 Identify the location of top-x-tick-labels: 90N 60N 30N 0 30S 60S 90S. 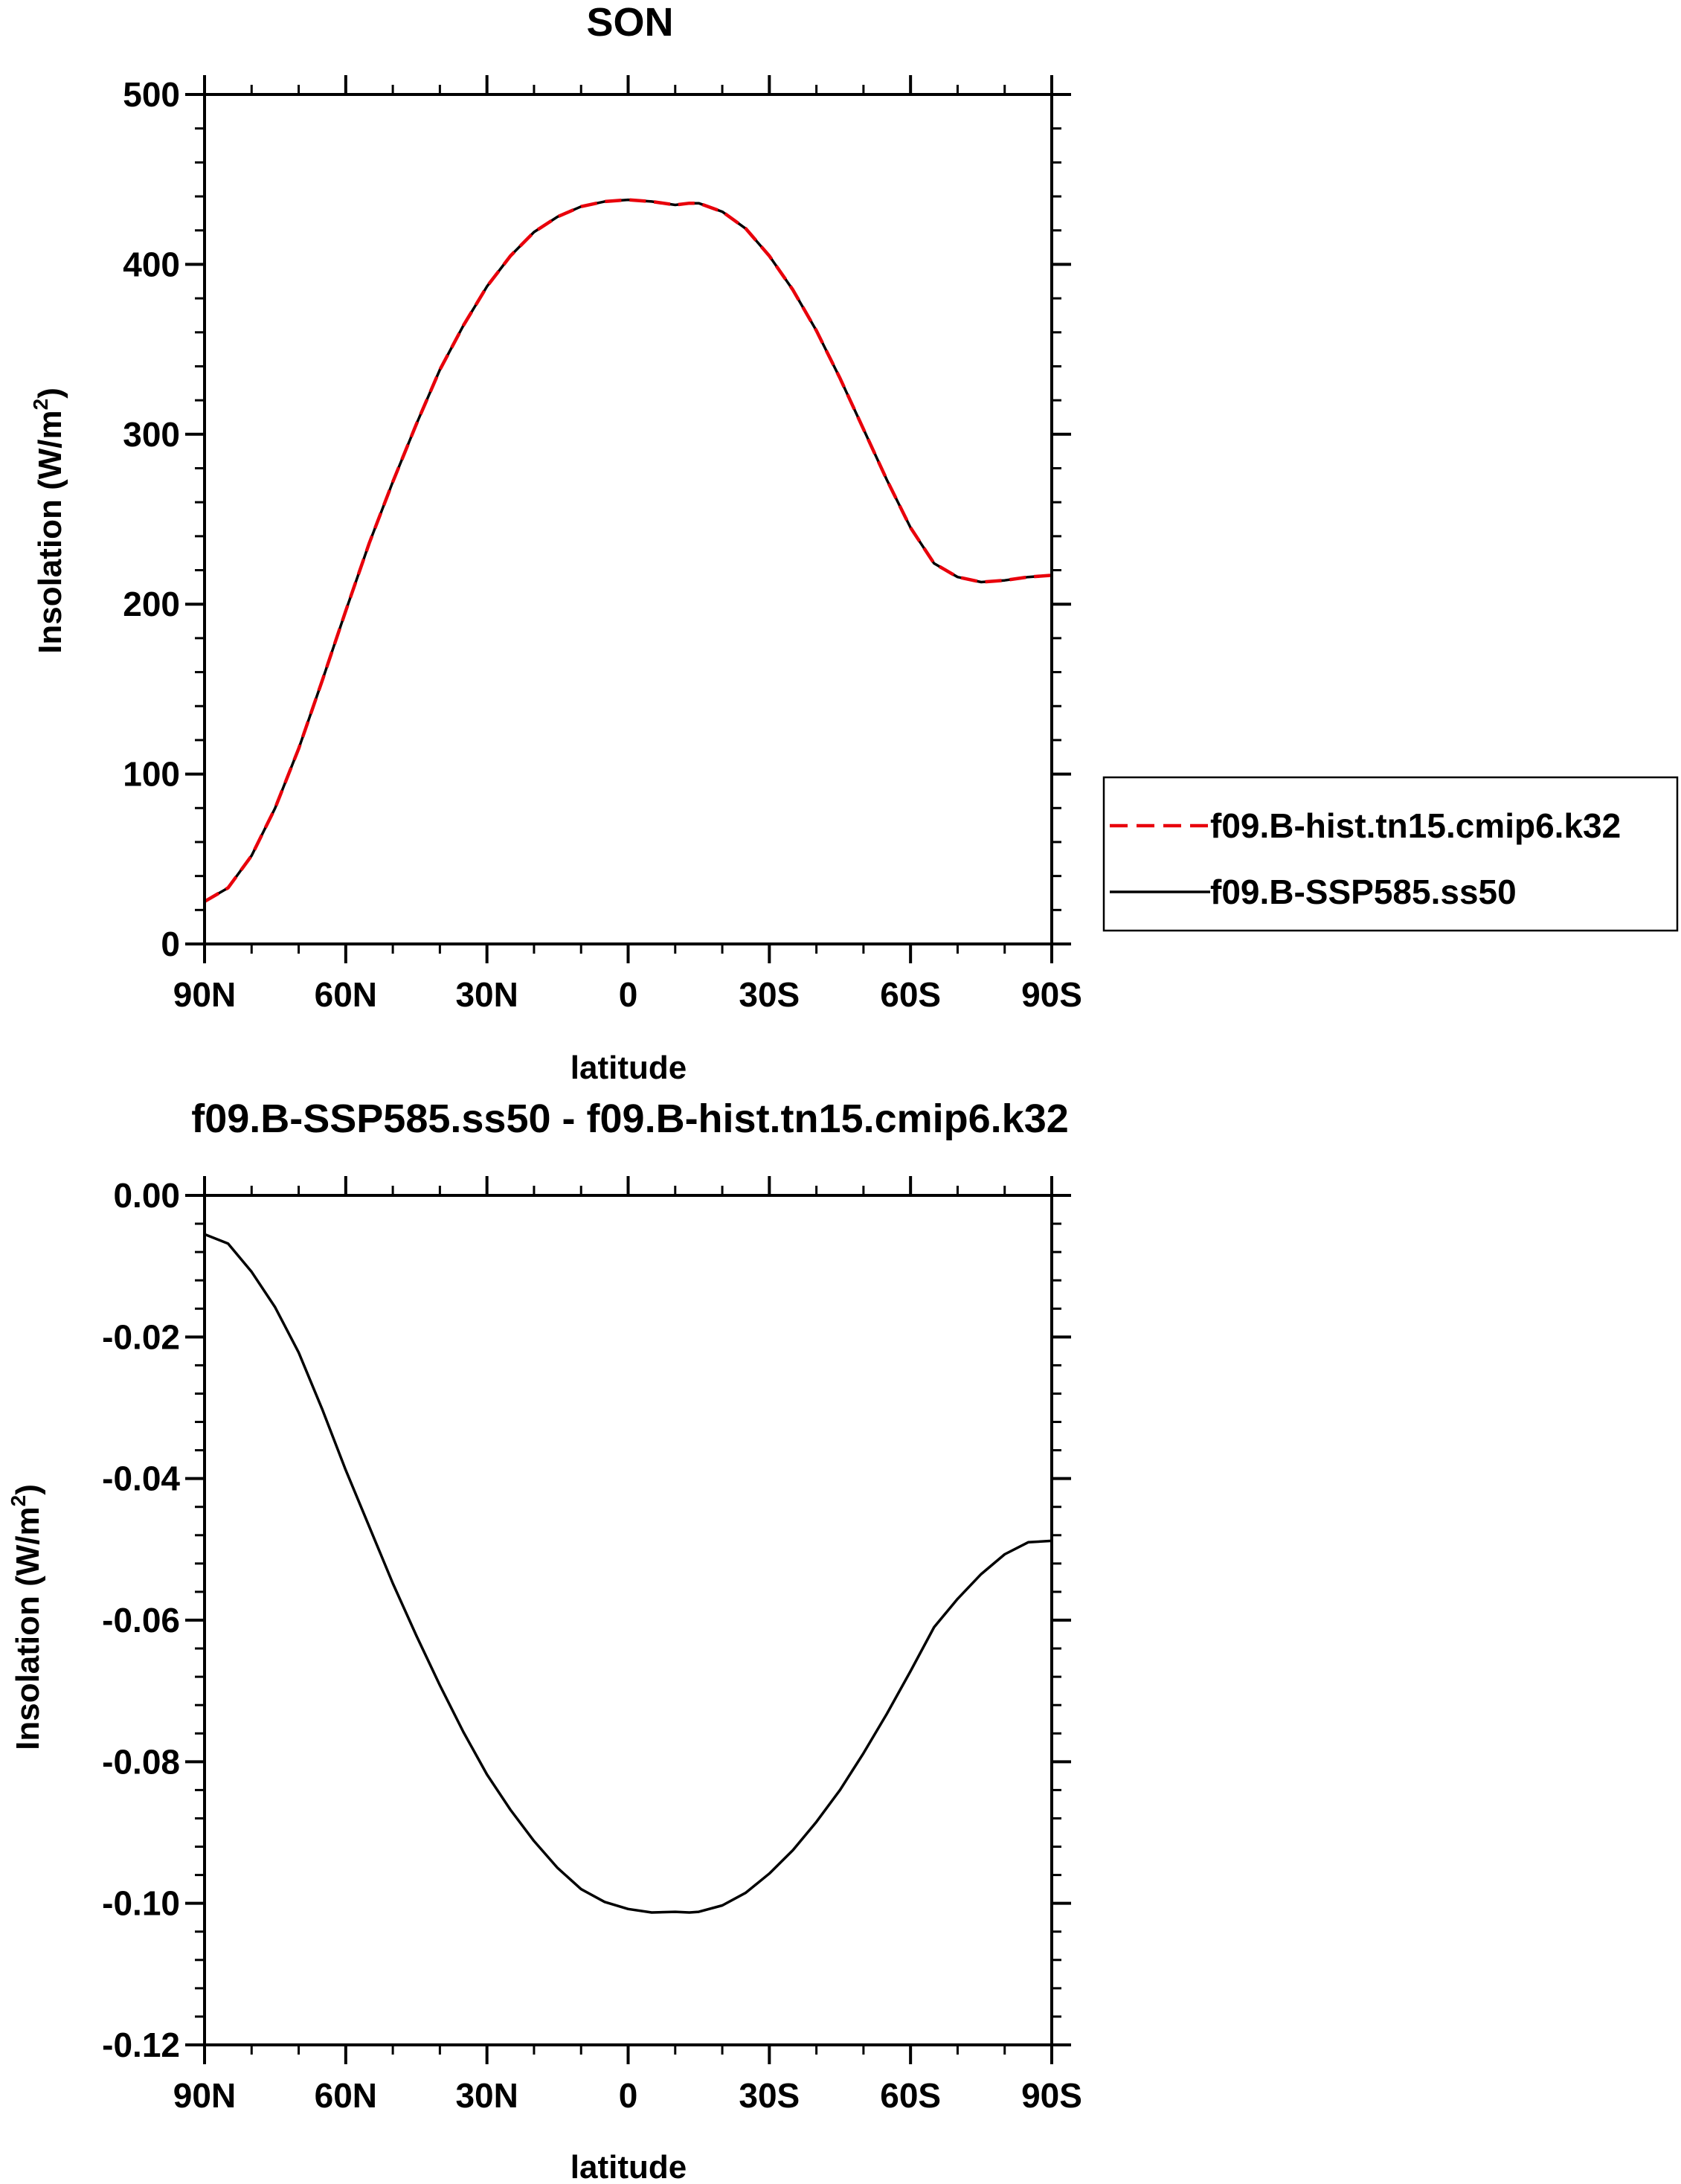
(628, 995).